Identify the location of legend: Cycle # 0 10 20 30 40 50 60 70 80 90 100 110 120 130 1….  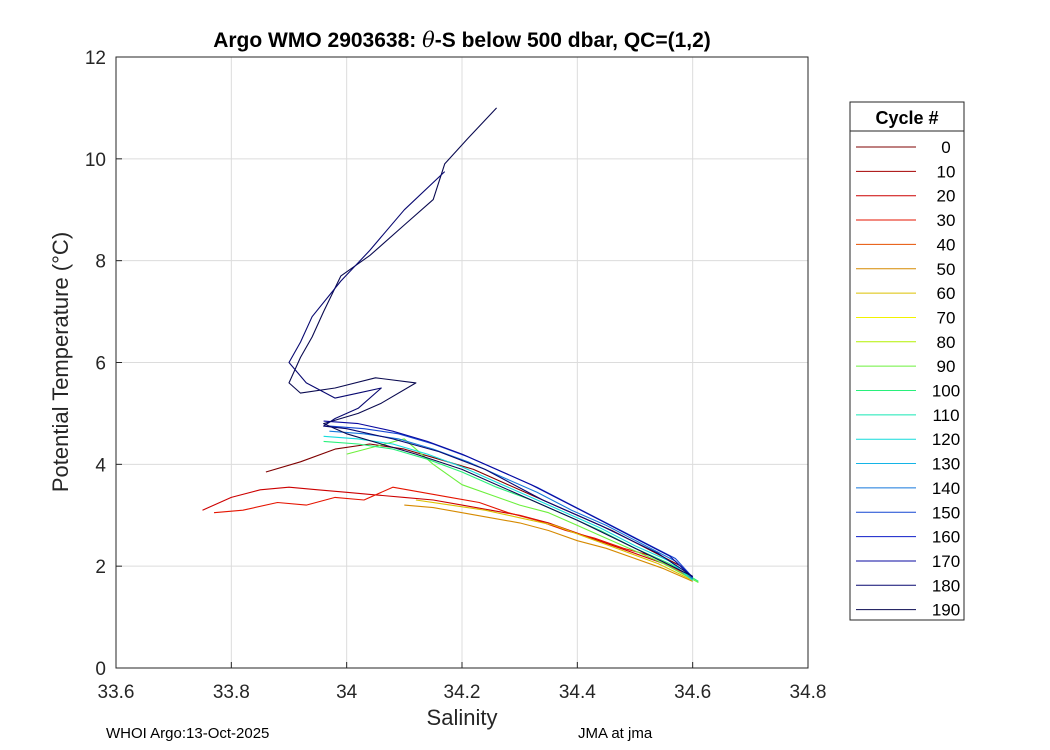
(907, 361).